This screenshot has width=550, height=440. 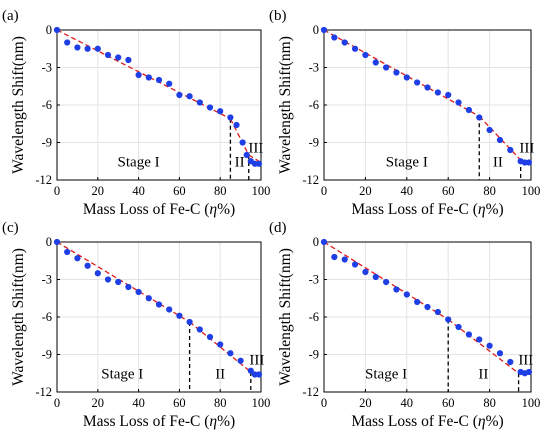 I want to click on y-tick-label: -12, so click(x=310, y=392).